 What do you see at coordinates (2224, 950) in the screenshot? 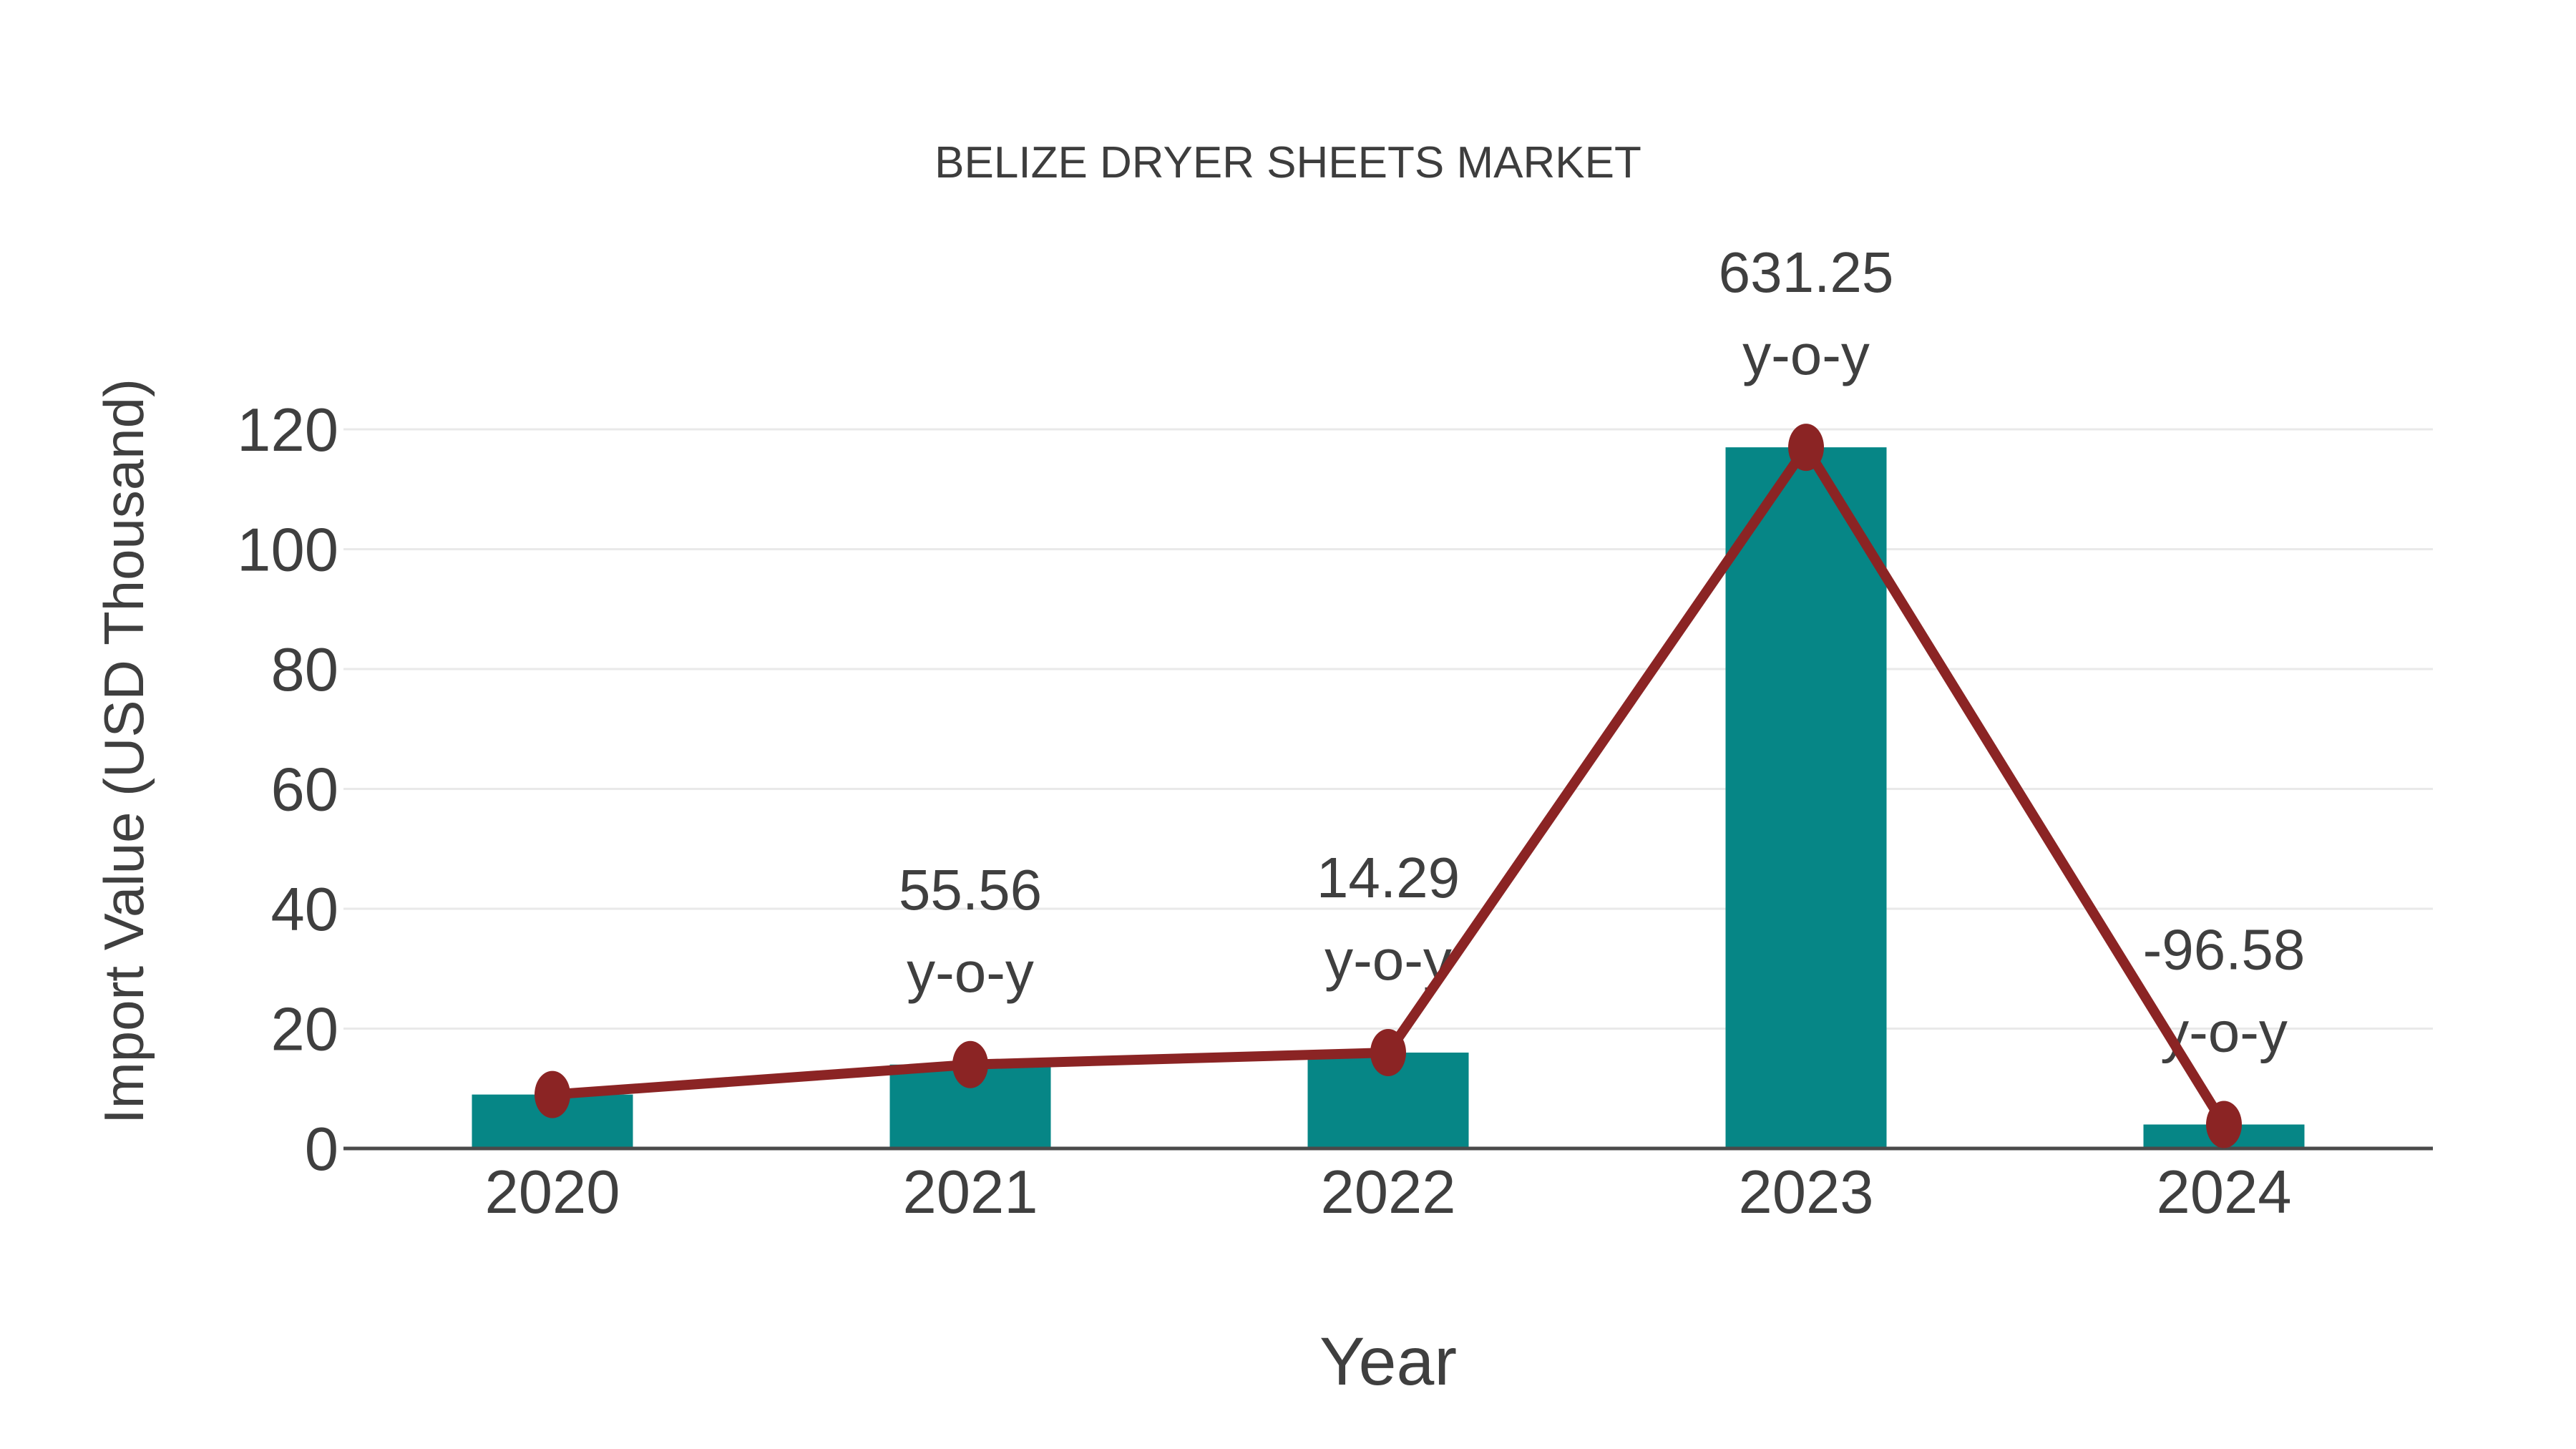
I see `yoy-value-2024: -96.58` at bounding box center [2224, 950].